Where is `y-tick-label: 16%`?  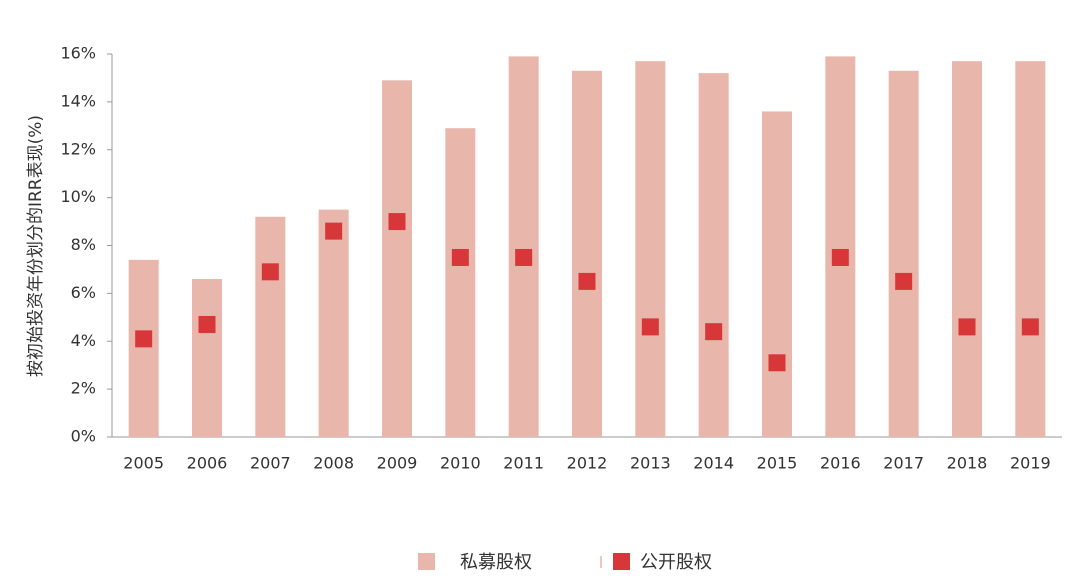
y-tick-label: 16% is located at coordinates (78, 53).